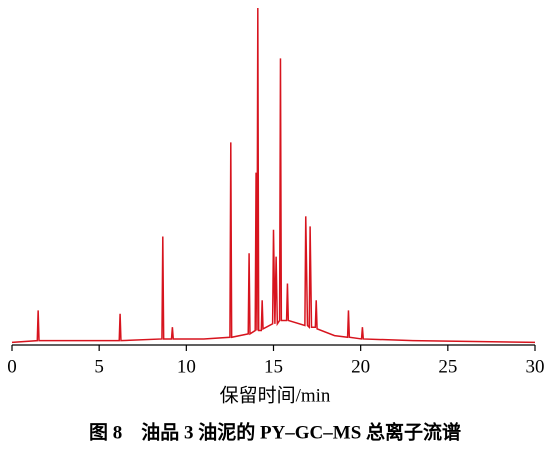 The image size is (550, 452). Describe the element at coordinates (273, 366) in the screenshot. I see `x-tick-label: 15` at that location.